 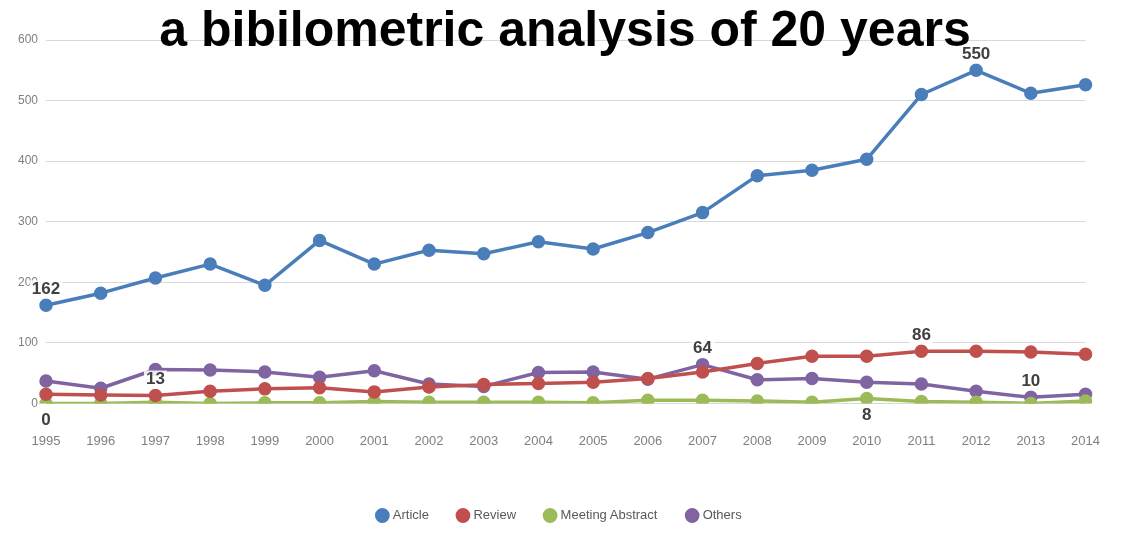 I want to click on y-tick-label: 600, so click(x=28, y=39).